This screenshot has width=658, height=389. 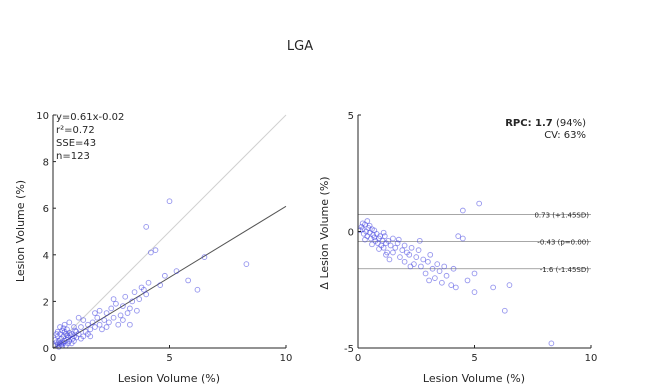 I want to click on y-tick-label: 0, so click(x=351, y=233).